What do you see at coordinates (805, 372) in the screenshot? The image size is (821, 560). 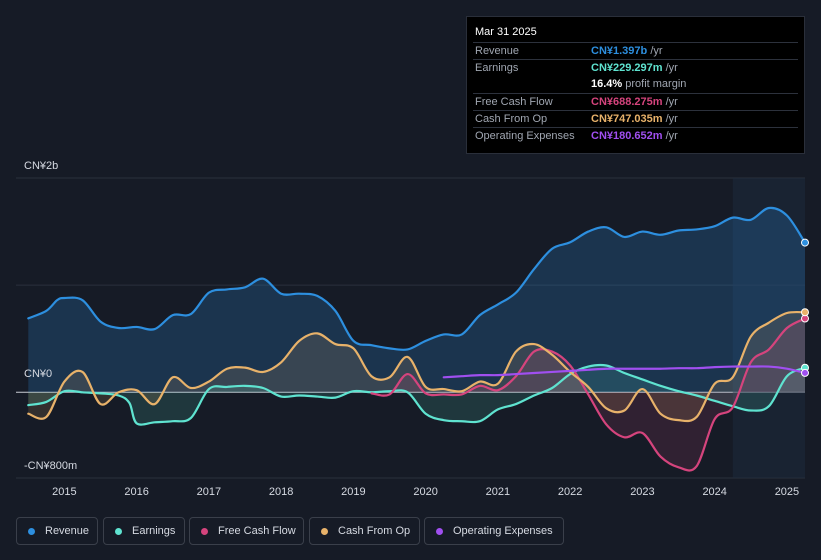 I see `series-endpoint-operating-expenses` at bounding box center [805, 372].